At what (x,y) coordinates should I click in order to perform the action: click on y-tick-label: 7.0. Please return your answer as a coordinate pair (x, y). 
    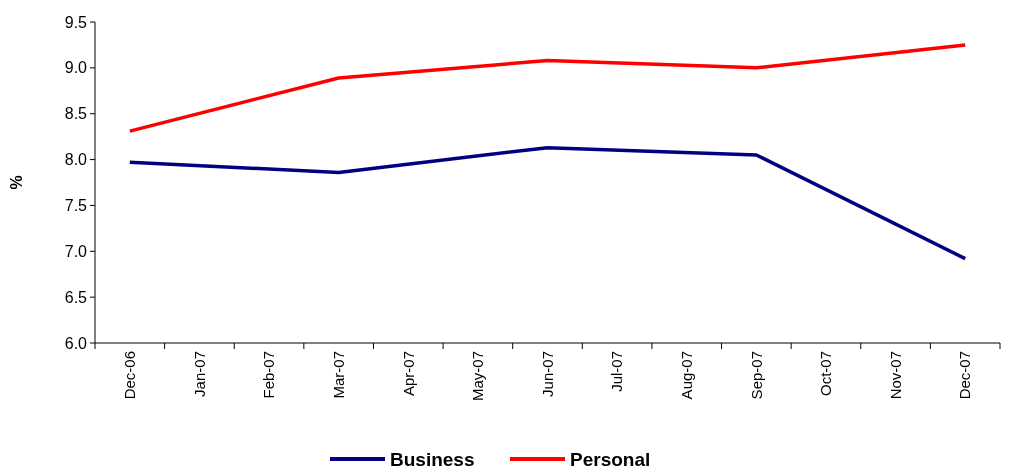
    Looking at the image, I should click on (76, 251).